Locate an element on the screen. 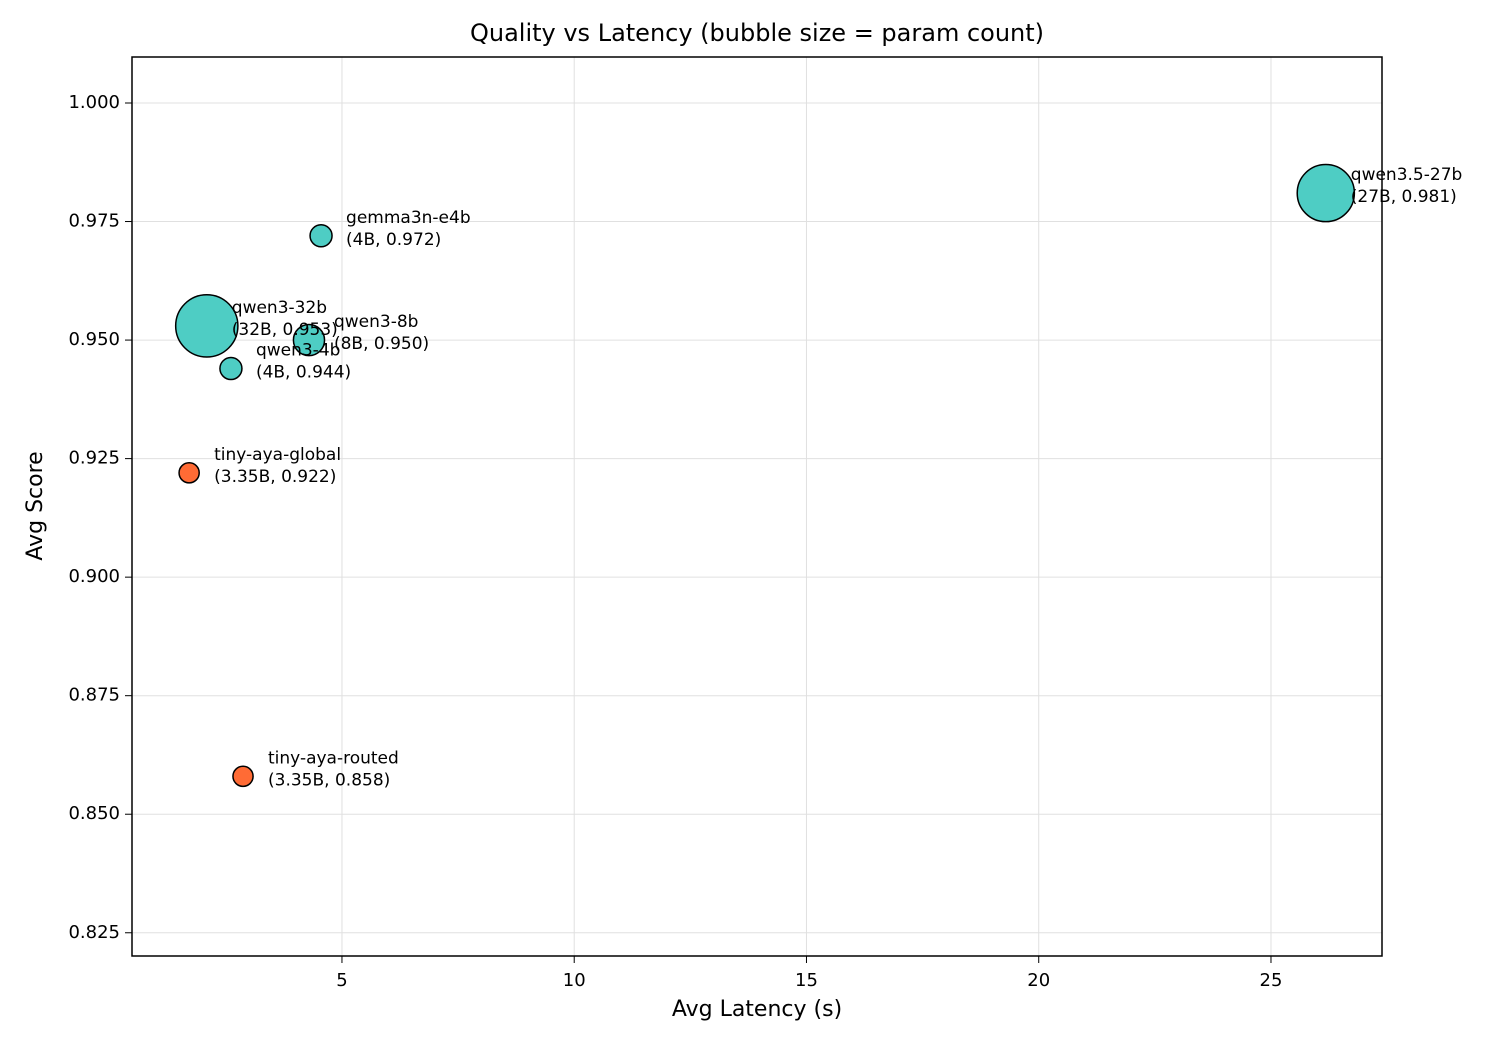 The height and width of the screenshot is (1050, 1500). y-tick-label: 0.825 is located at coordinates (94, 932).